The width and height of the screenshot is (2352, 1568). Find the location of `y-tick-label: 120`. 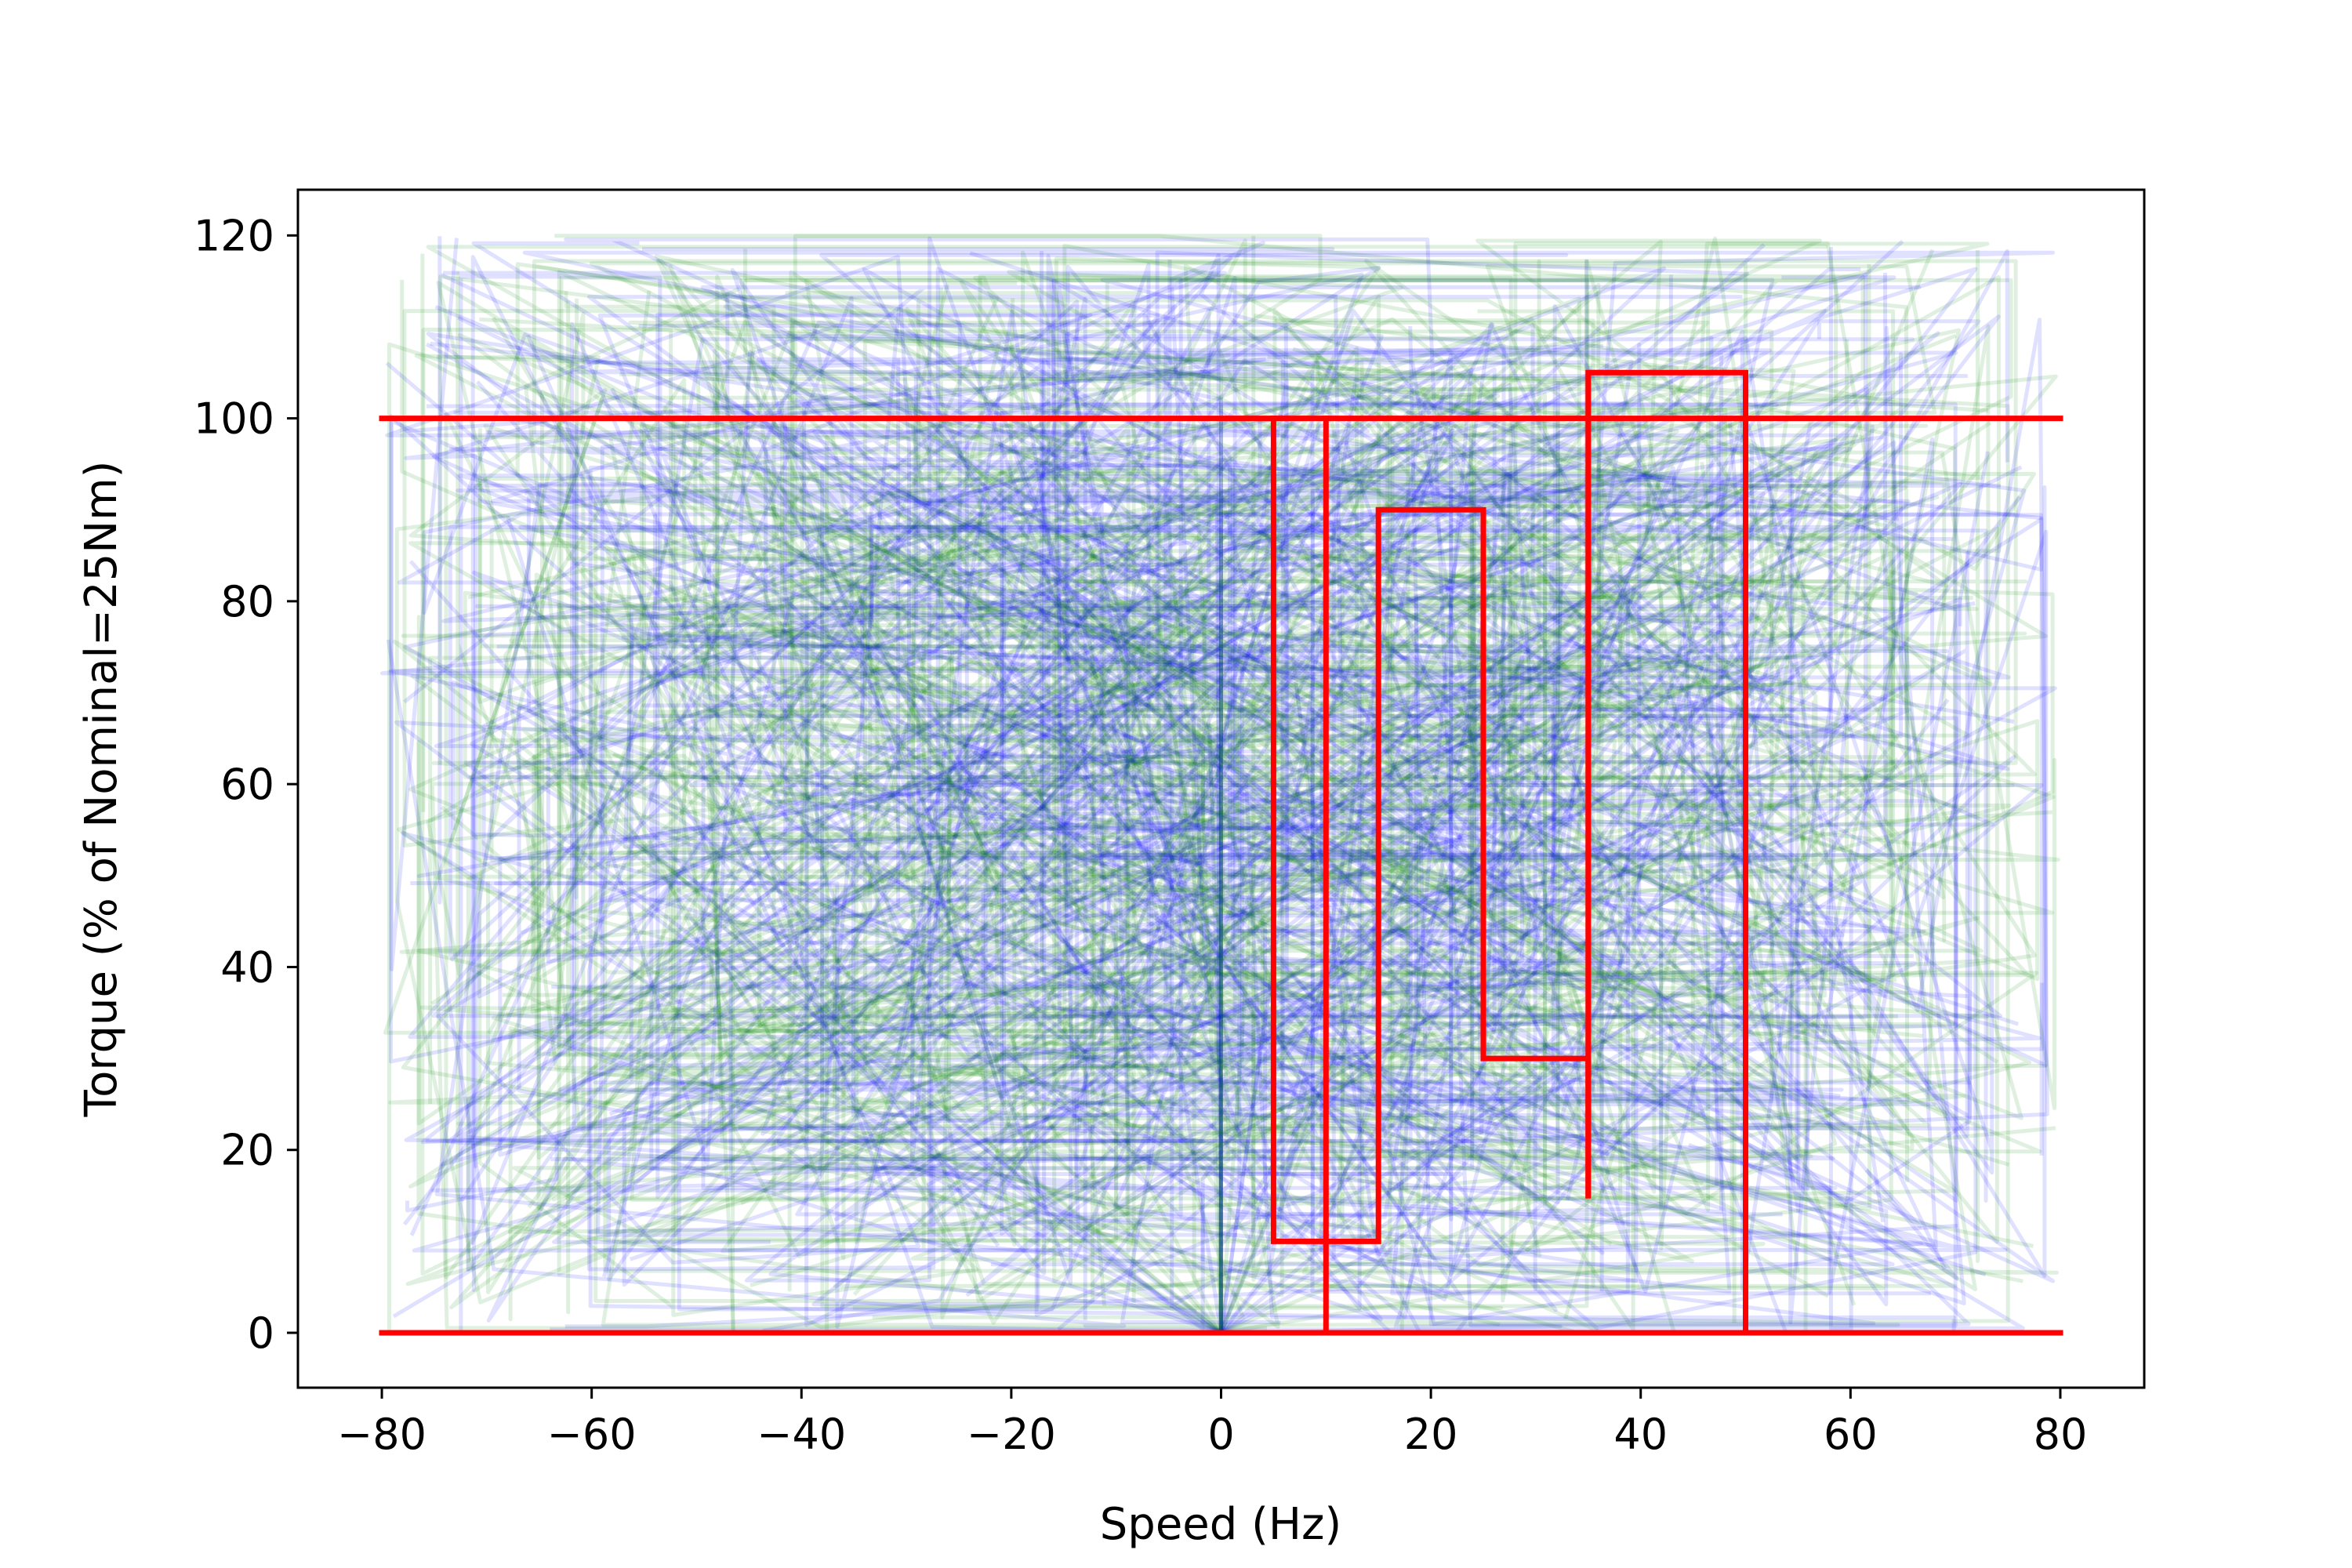

y-tick-label: 120 is located at coordinates (234, 235).